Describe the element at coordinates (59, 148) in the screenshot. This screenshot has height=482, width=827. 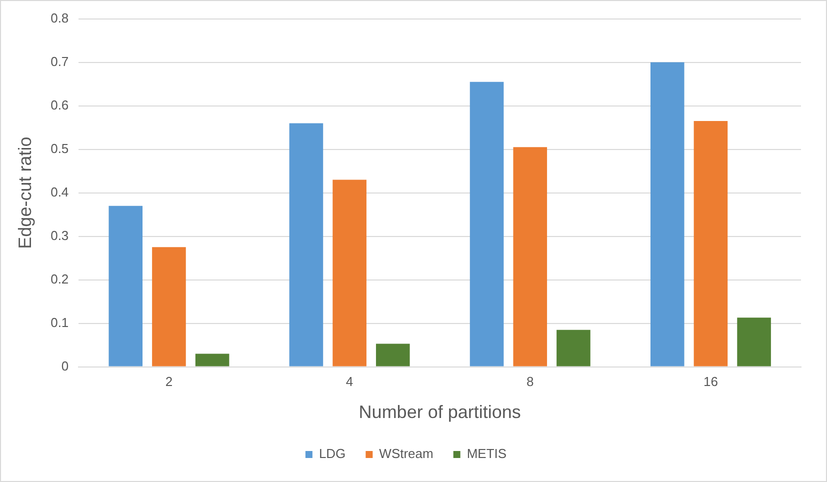
I see `y-tick-label: 0.5` at that location.